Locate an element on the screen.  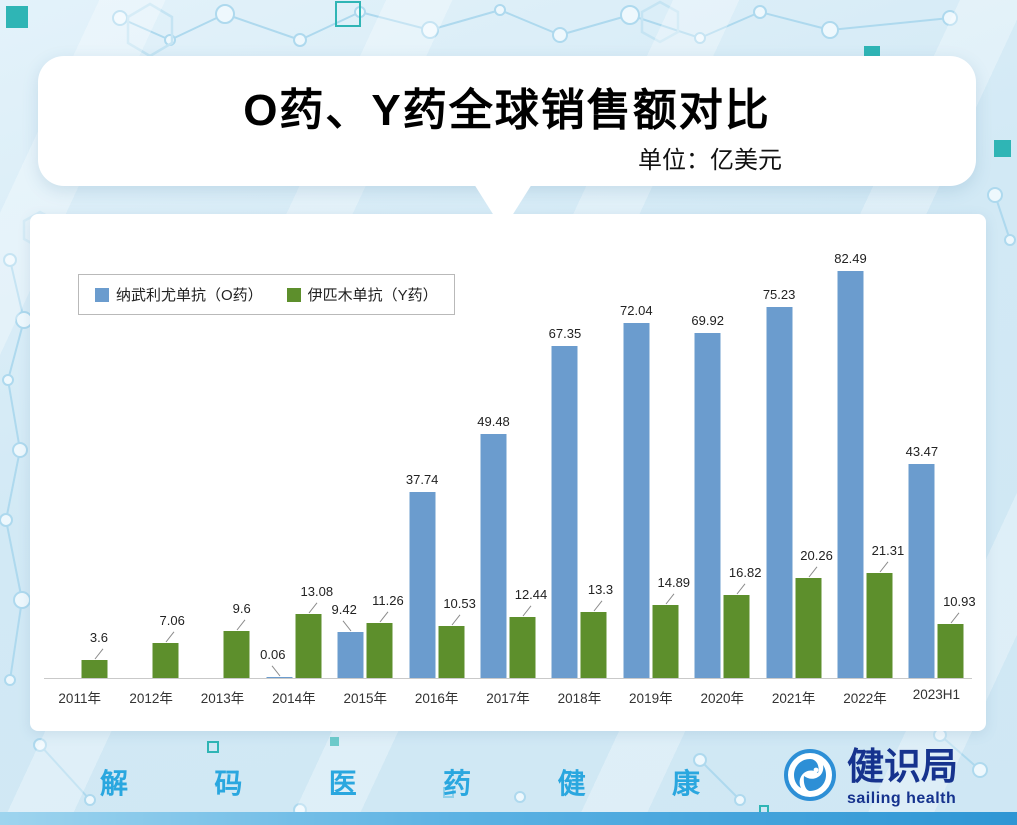
bar-group: 37.74 10.53 2016年 is located at coordinates (438, 483).